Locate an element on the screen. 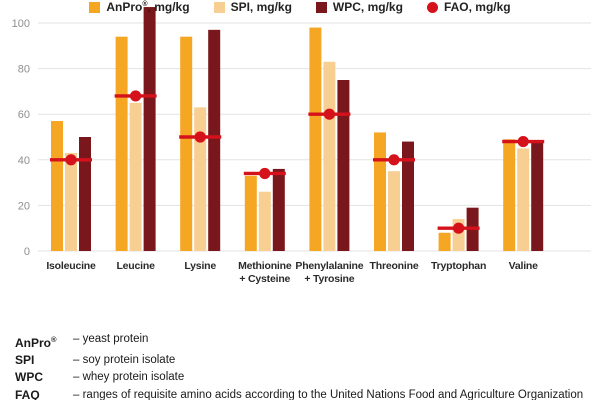  y-axis-tick-label-40: 40 is located at coordinates (24, 161).